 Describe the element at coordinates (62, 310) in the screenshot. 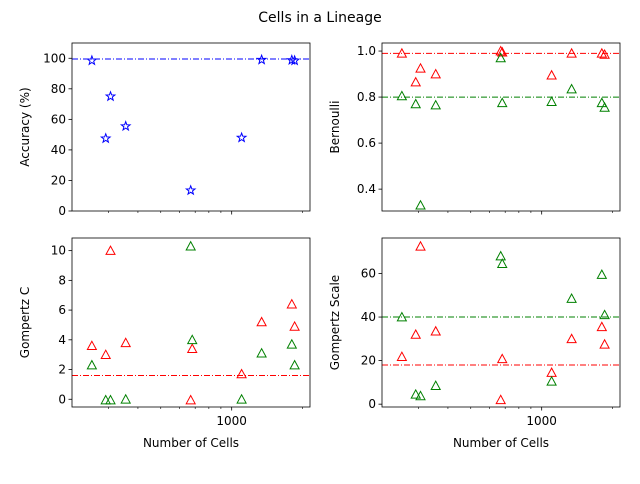

I see `y-tick-label: 6` at that location.